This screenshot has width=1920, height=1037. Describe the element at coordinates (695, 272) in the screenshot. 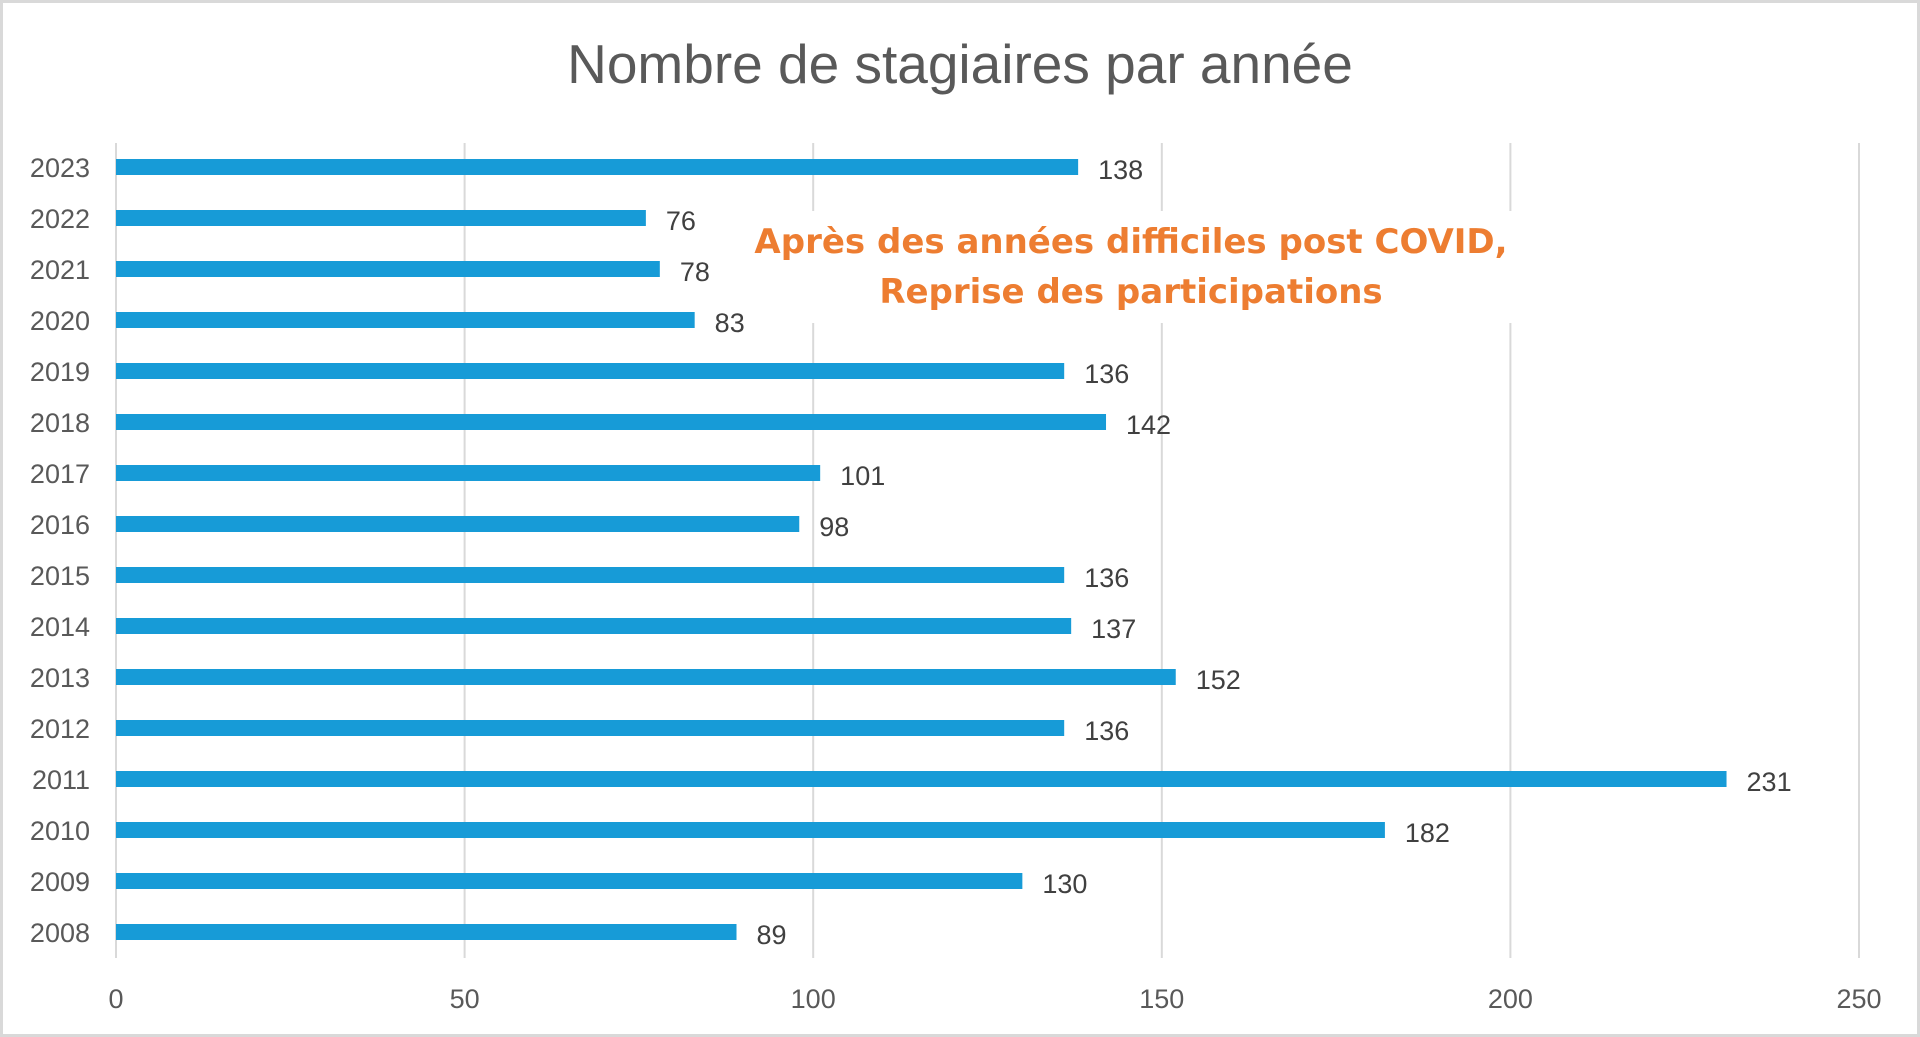

I see `data-label-2021: 78` at that location.